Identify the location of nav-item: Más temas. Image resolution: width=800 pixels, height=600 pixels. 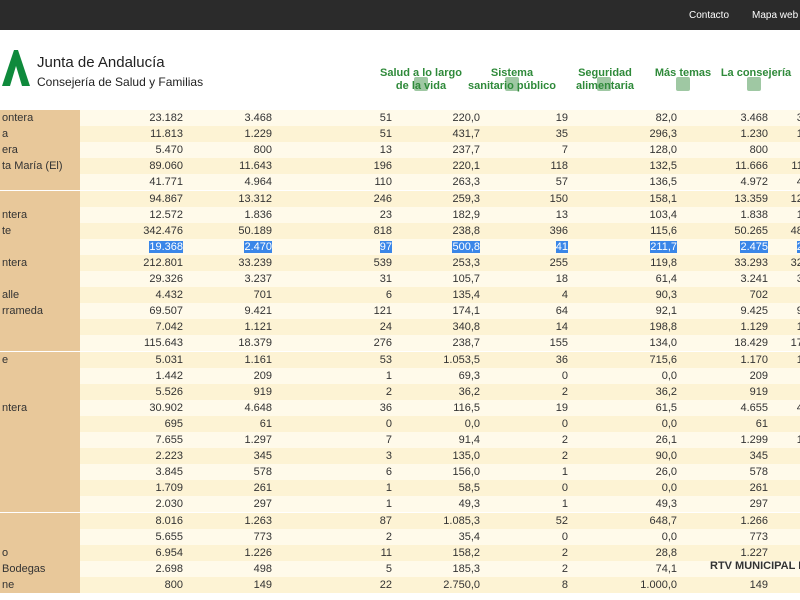
(683, 73).